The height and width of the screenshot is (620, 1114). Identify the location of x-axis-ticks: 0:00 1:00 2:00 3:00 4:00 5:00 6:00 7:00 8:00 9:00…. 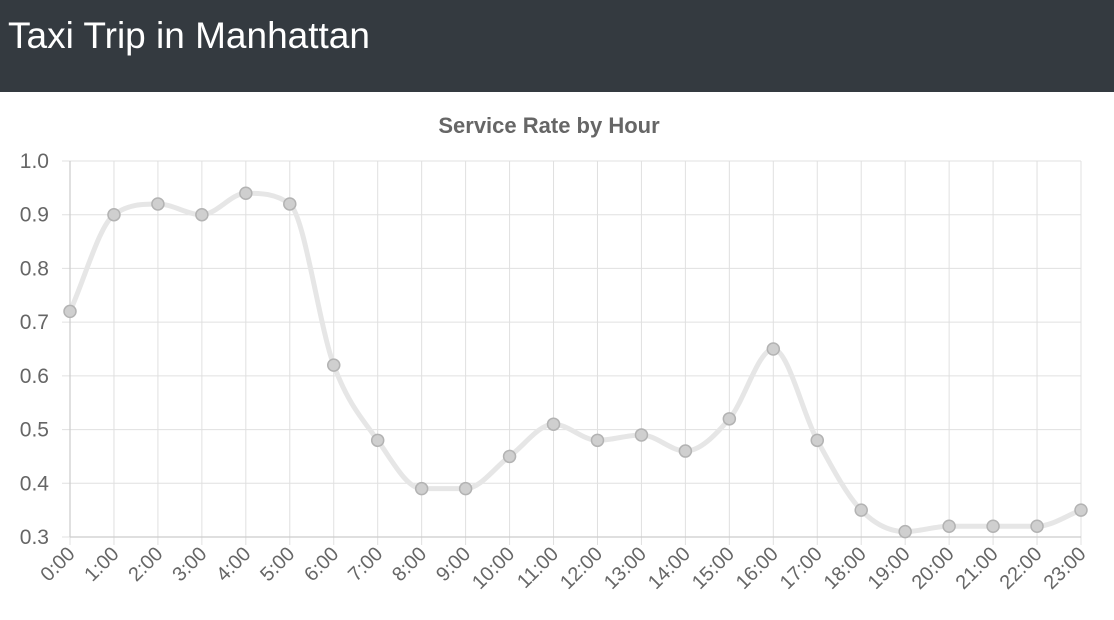
(563, 568).